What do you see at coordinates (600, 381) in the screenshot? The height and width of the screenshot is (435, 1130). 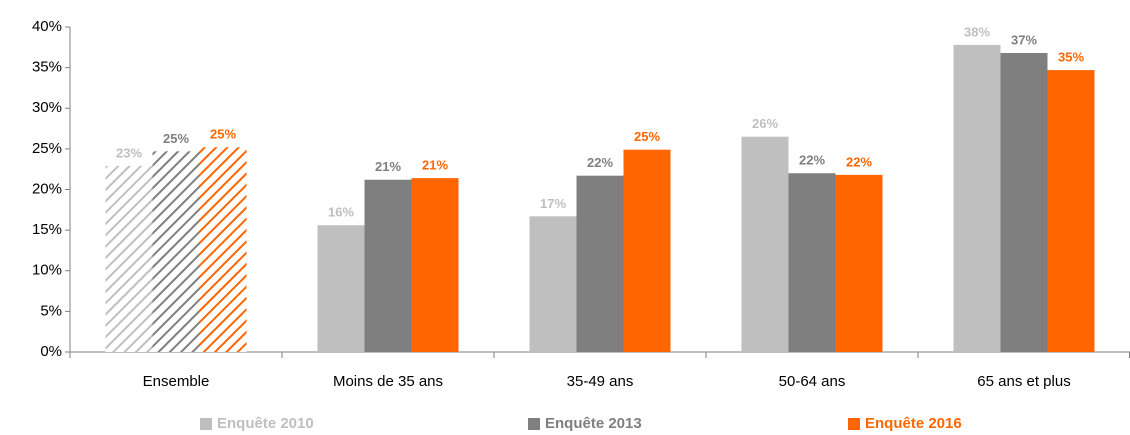 I see `x-tick-label: 35-49 ans` at bounding box center [600, 381].